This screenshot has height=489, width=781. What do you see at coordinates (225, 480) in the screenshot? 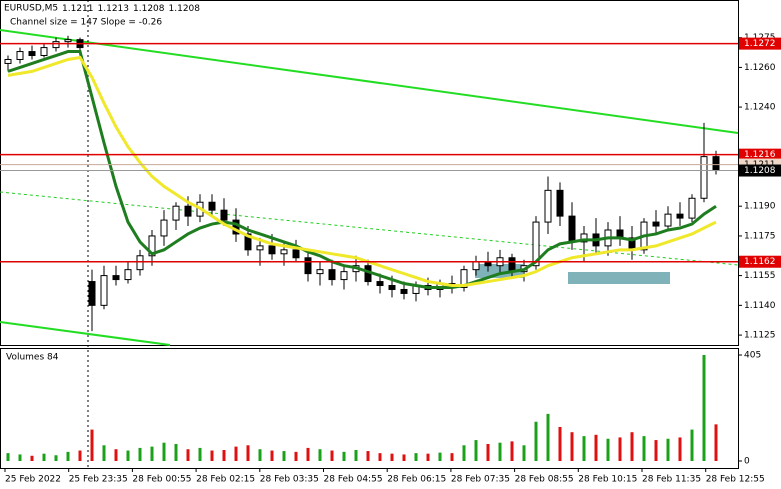
I see `x-tick-label: 28 Feb 02:15` at bounding box center [225, 480].